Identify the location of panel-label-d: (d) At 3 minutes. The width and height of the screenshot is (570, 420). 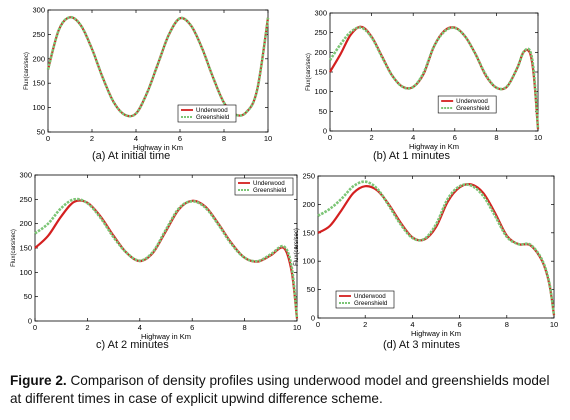
(422, 345).